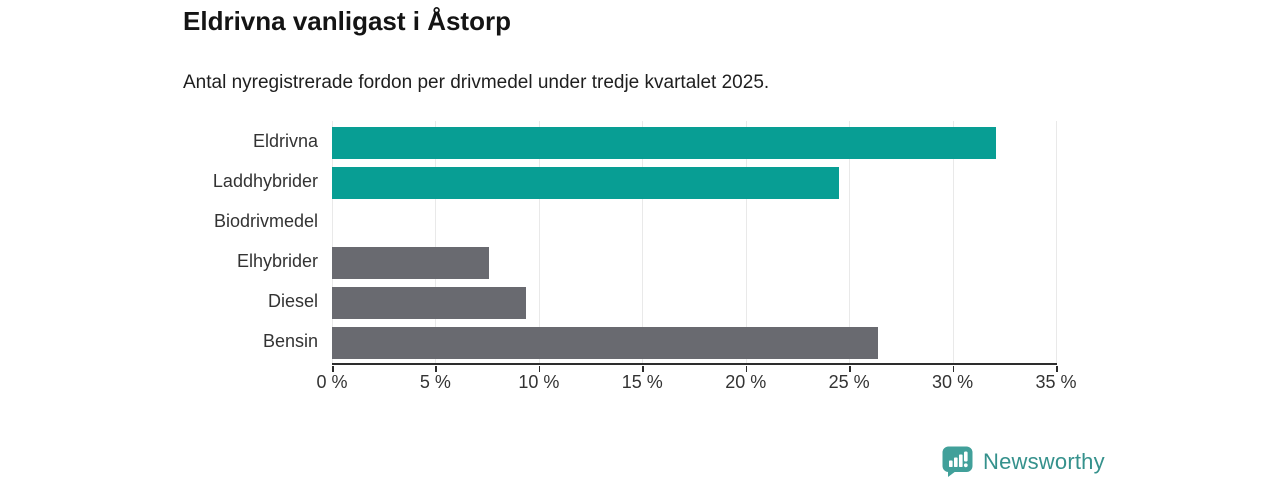 The image size is (1280, 480). I want to click on x-axis-line, so click(695, 367).